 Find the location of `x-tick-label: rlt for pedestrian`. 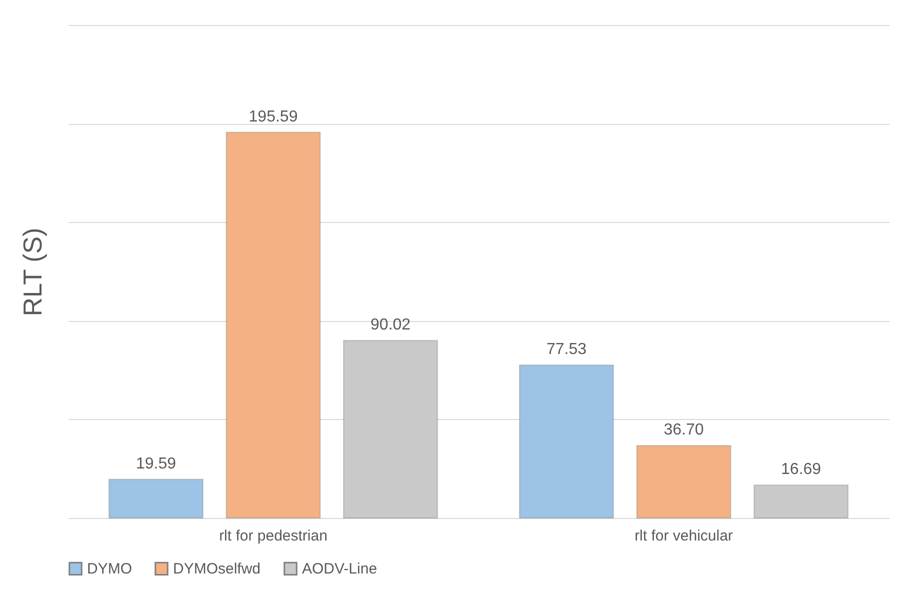

x-tick-label: rlt for pedestrian is located at coordinates (273, 536).